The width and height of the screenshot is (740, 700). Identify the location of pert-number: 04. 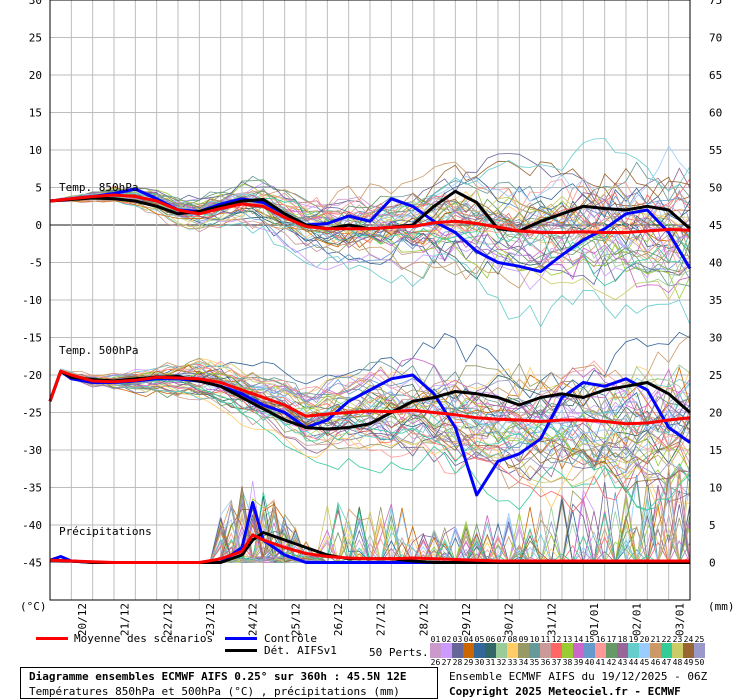
(468, 639).